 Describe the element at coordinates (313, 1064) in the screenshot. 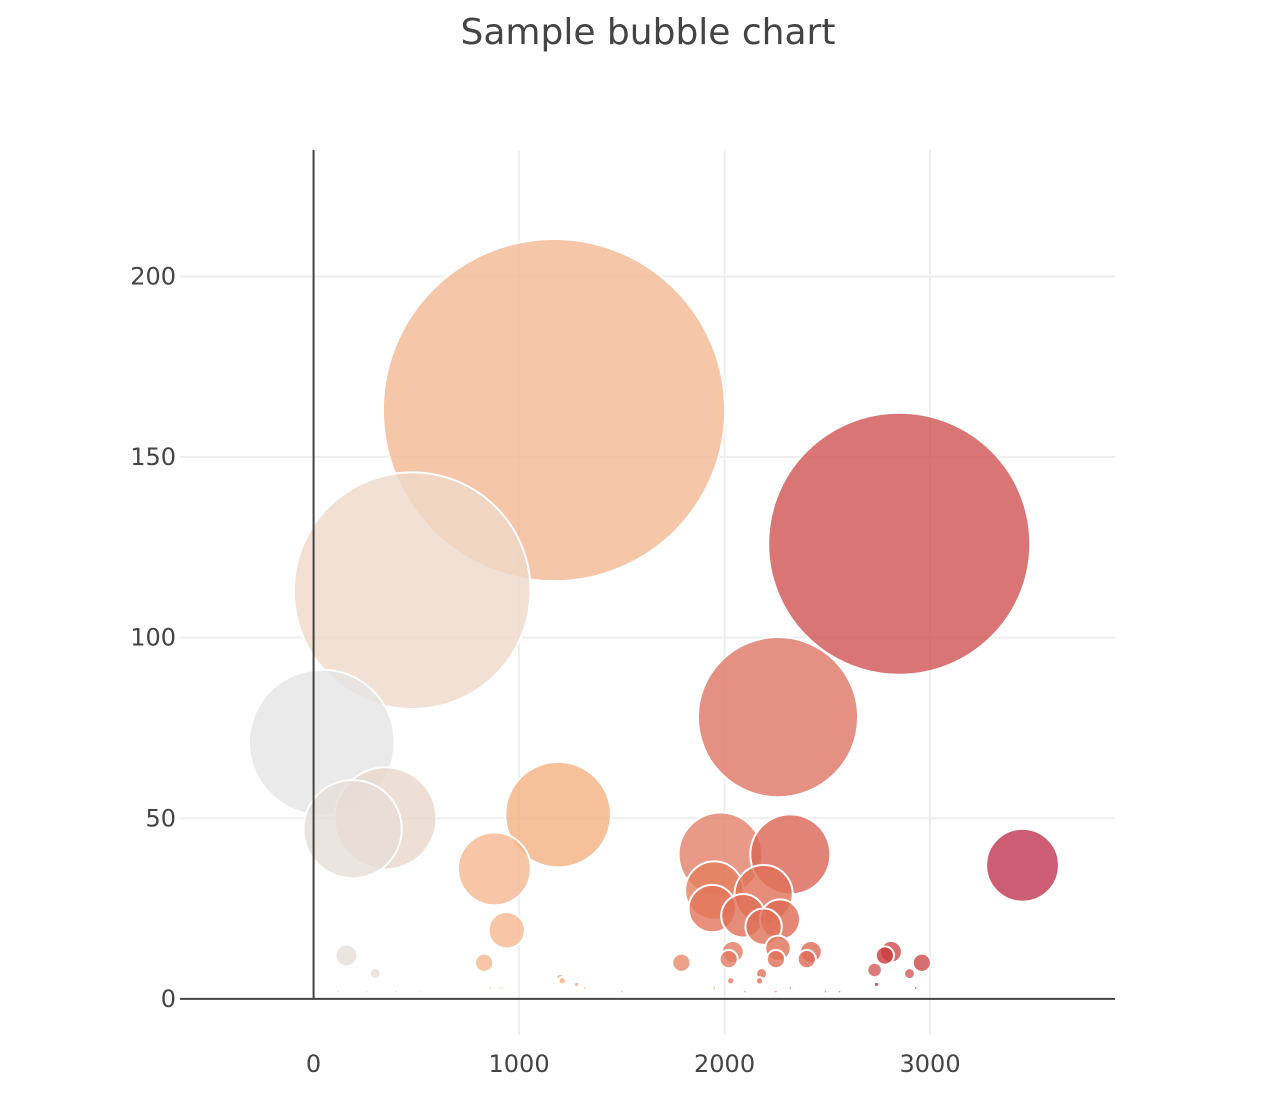

I see `x-tick-label: 0` at that location.